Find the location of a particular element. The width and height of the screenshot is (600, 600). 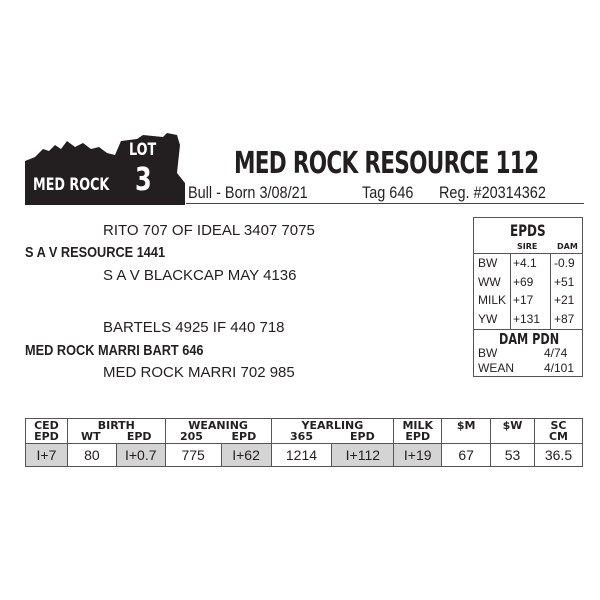

perf-header: YEARLING 365 EPD is located at coordinates (332, 431).